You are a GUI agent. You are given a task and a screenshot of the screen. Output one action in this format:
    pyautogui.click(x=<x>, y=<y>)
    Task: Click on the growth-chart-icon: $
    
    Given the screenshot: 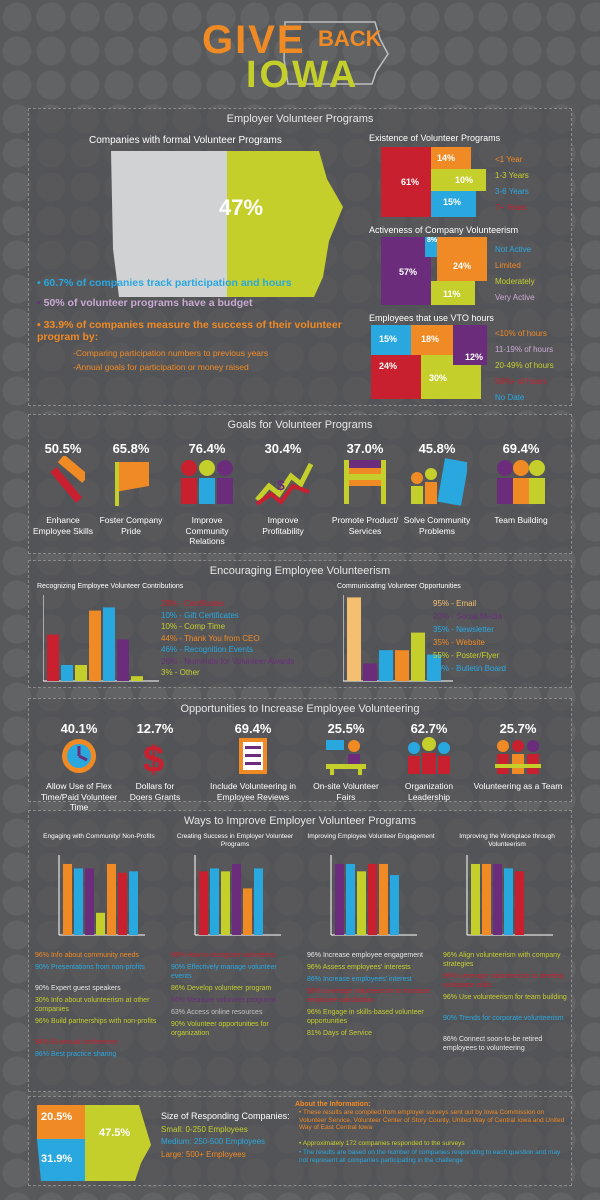 What is the action you would take?
    pyautogui.click(x=284, y=484)
    